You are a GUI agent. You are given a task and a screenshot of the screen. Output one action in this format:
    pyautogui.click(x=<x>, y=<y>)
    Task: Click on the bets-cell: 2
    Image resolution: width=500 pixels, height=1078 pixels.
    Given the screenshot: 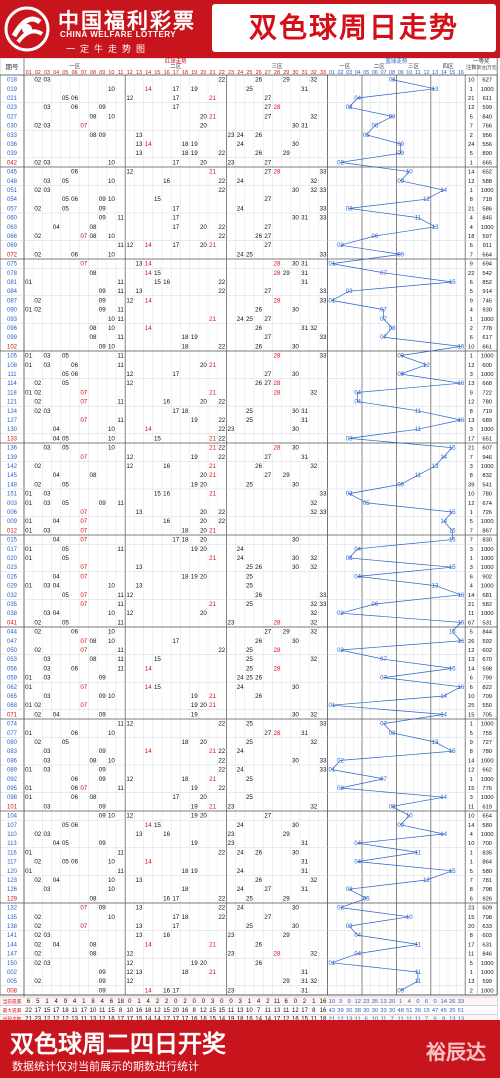 What is the action you would take?
    pyautogui.click(x=471, y=991)
    